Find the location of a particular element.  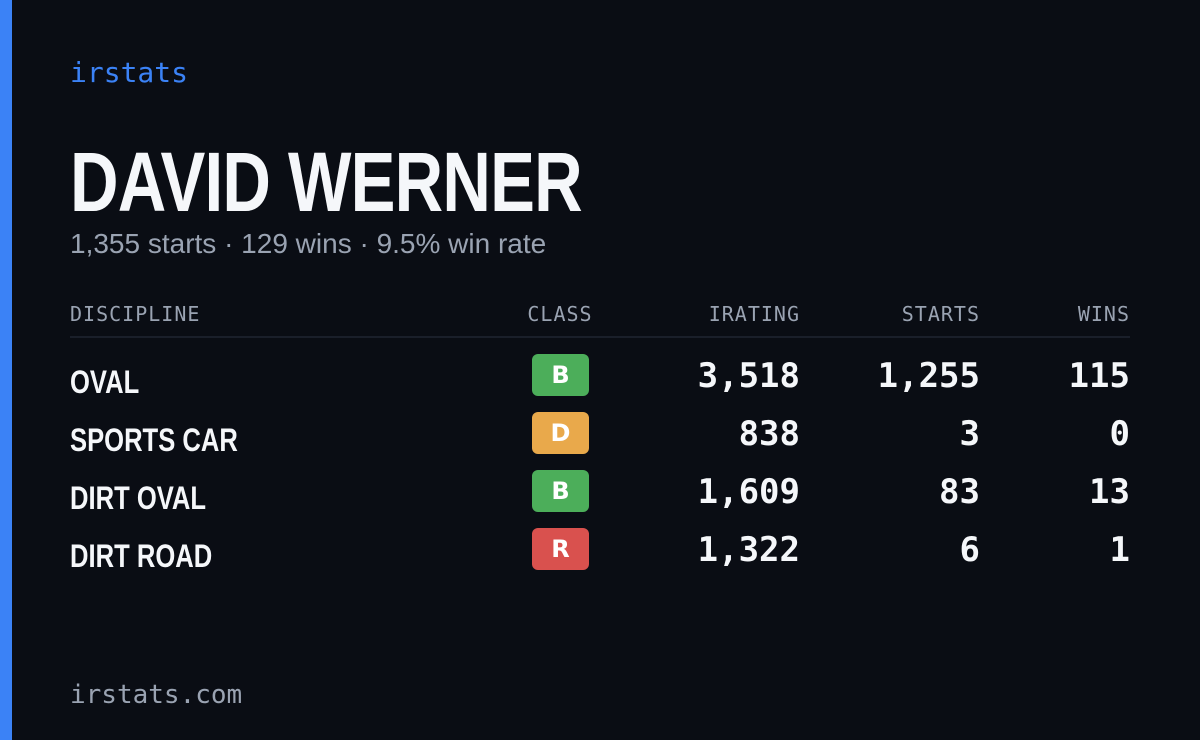

column-header: STARTS is located at coordinates (940, 314).